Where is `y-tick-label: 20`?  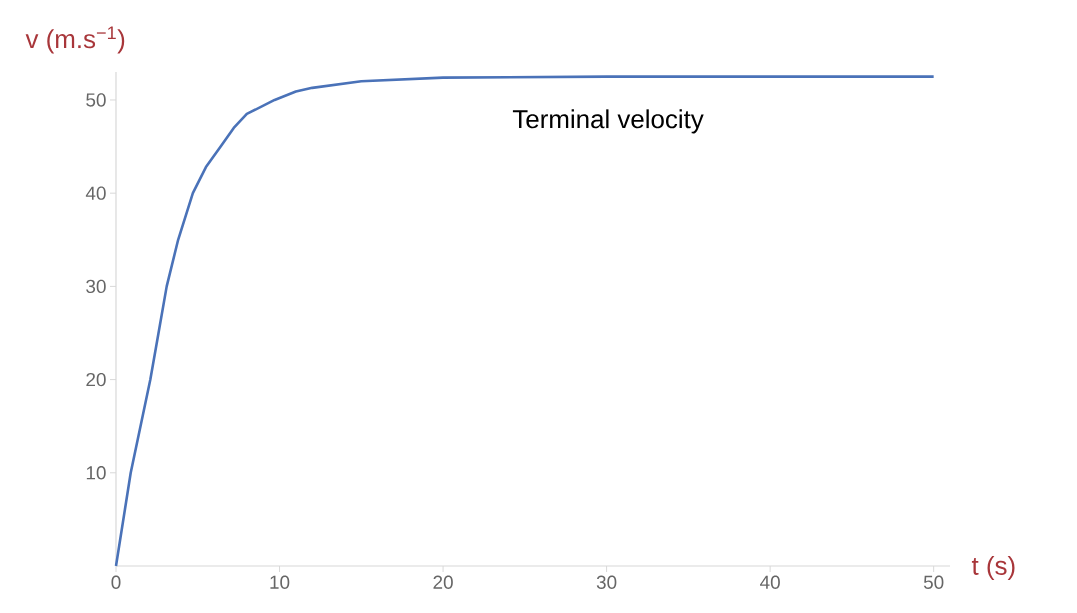 y-tick-label: 20 is located at coordinates (96, 379).